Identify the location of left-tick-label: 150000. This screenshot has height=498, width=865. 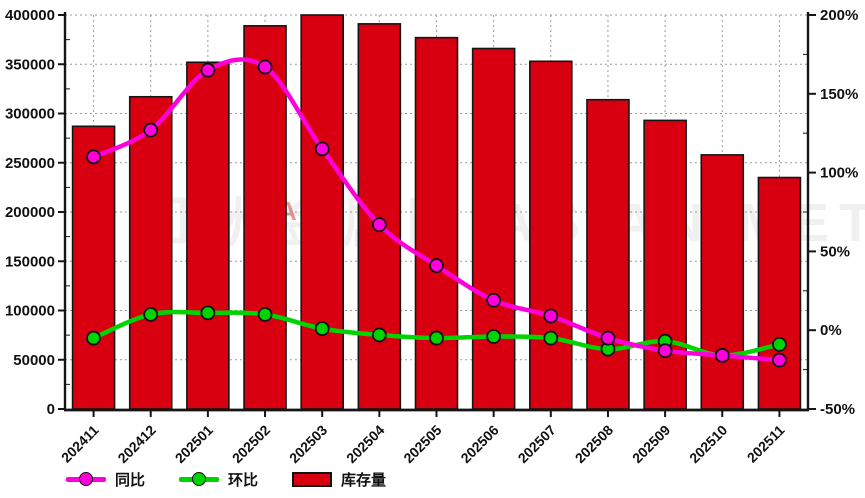
(30, 261).